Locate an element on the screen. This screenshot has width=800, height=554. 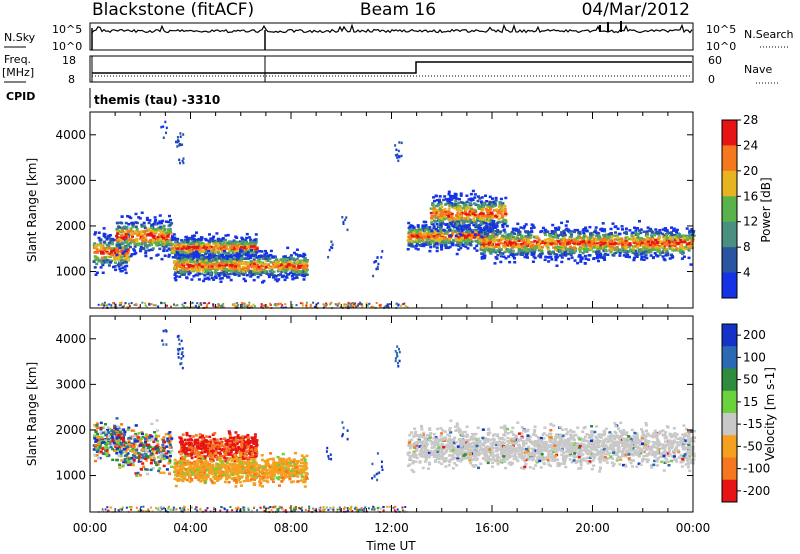
y-tick-label: 3000 is located at coordinates (70, 180).